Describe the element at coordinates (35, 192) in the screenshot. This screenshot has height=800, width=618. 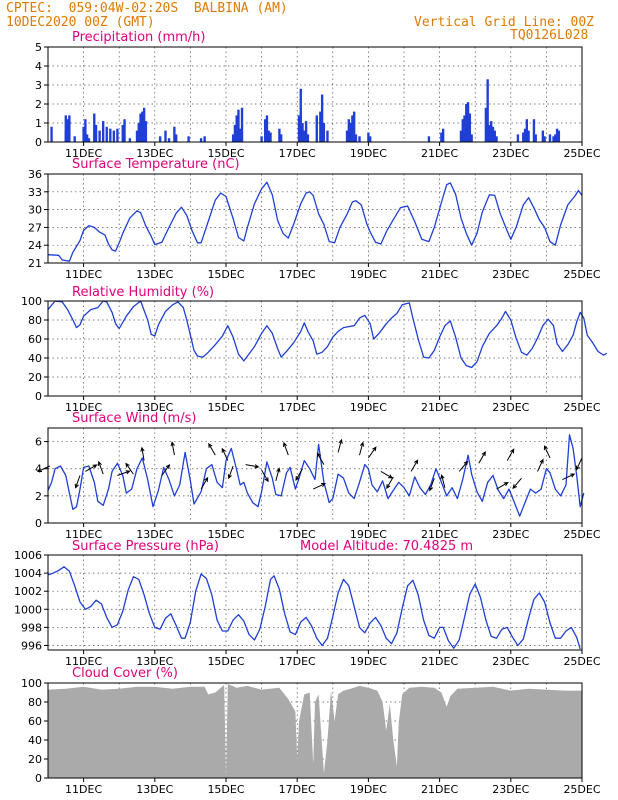
I see `y-tick-label: 33` at that location.